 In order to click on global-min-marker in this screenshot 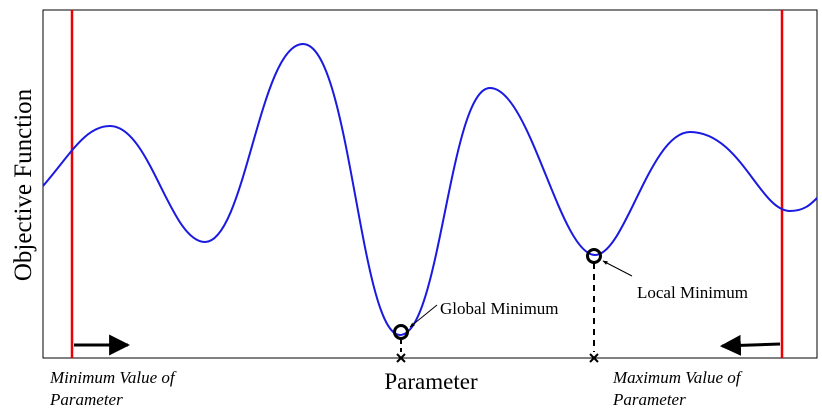, I will do `click(401, 332)`.